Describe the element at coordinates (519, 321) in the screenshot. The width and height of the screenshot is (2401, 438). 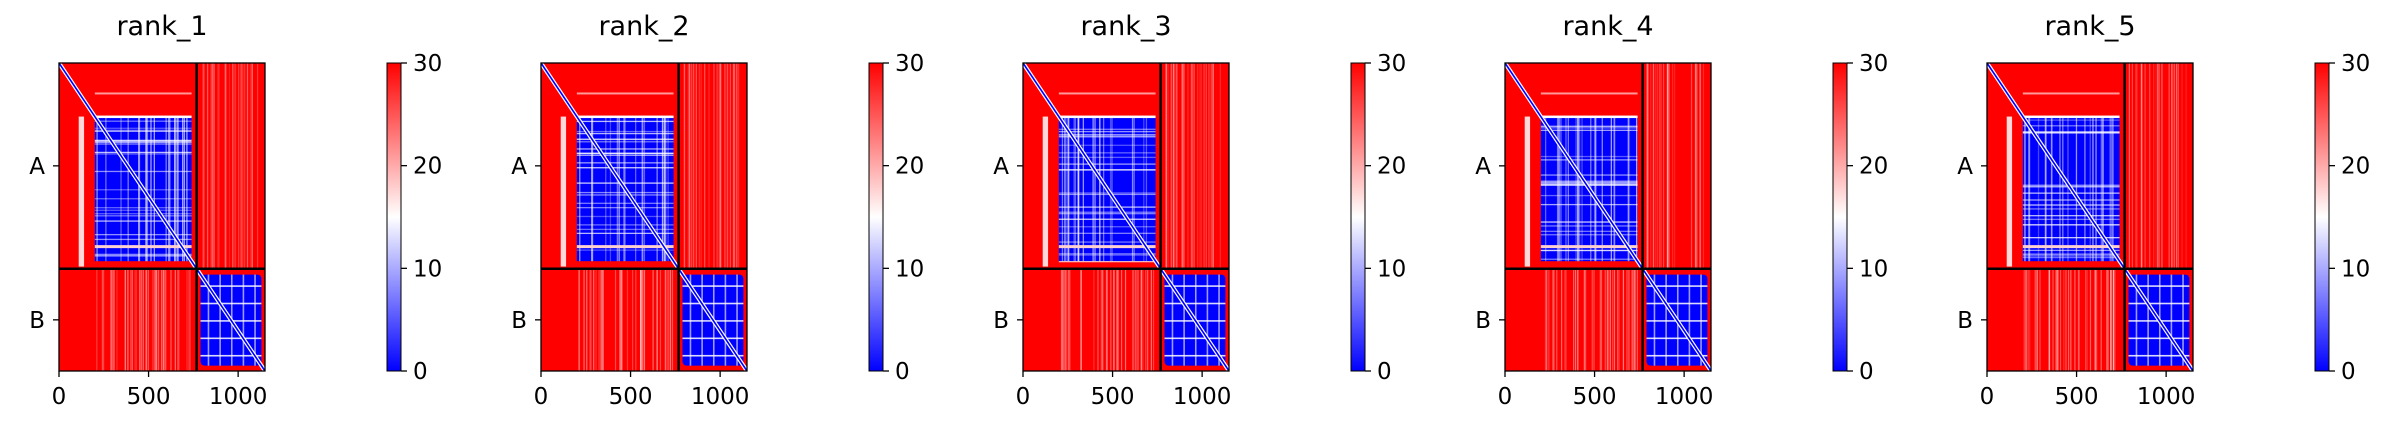
I see `y-tick-label: B` at that location.